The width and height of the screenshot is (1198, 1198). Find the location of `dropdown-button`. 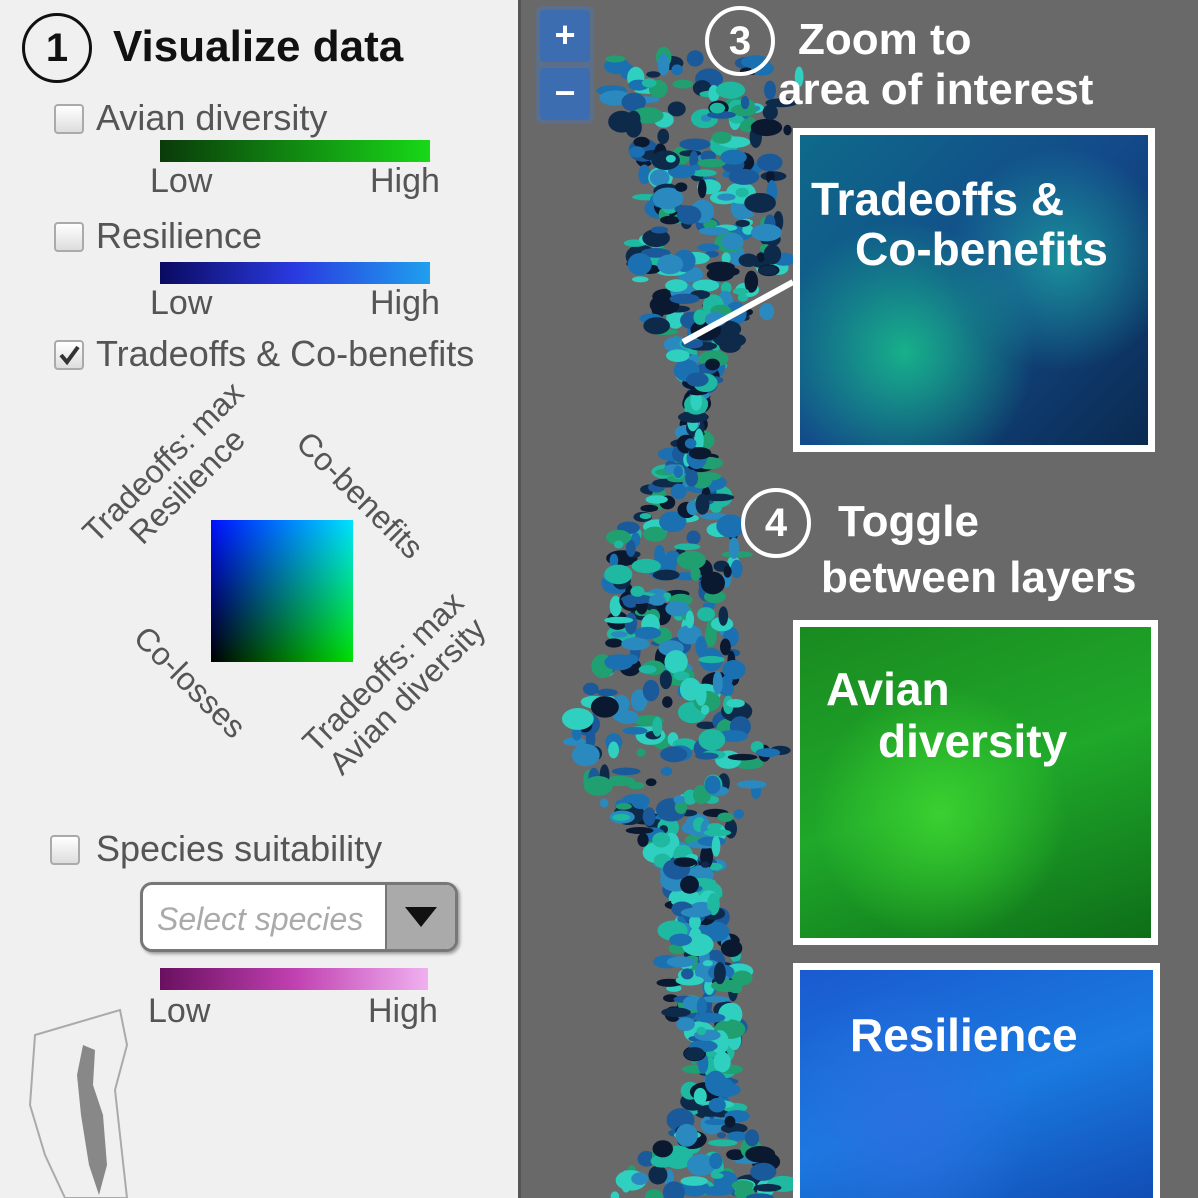

dropdown-button is located at coordinates (420, 917).